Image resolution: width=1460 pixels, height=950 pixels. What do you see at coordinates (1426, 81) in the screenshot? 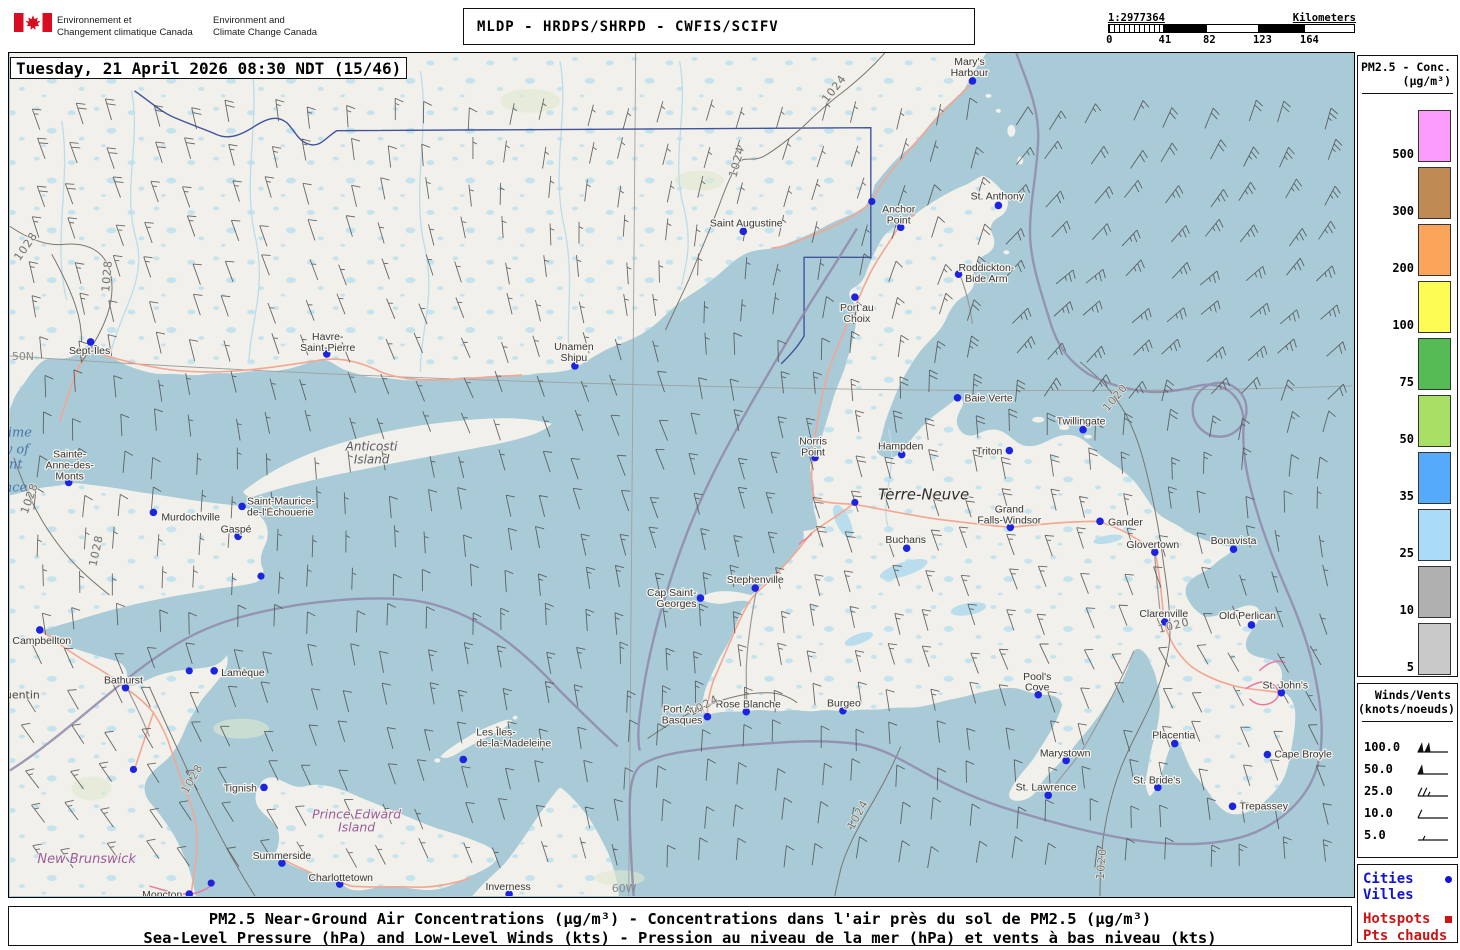
I see `pm25-legend-title-line2: (µg/m³)` at bounding box center [1426, 81].